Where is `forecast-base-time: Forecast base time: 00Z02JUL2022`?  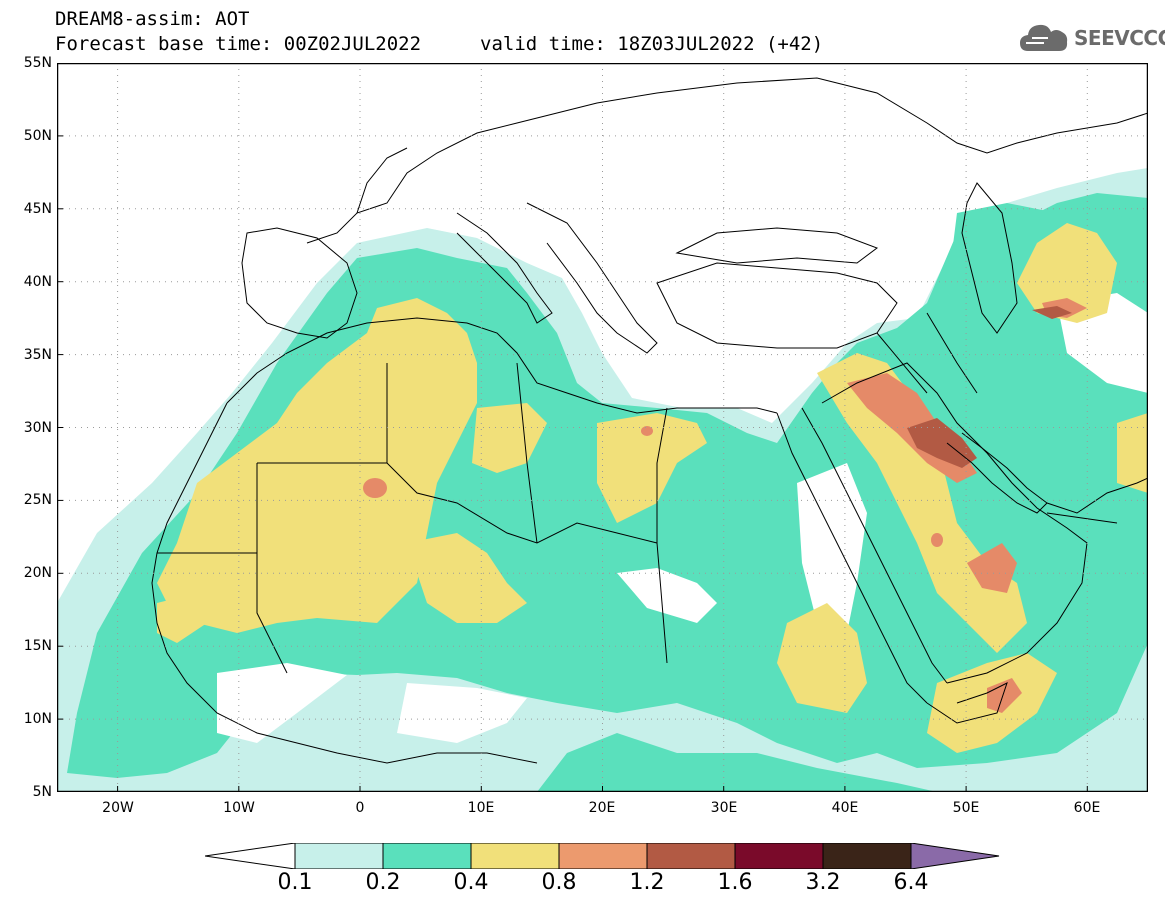
forecast-base-time: Forecast base time: 00Z02JUL2022 is located at coordinates (238, 44).